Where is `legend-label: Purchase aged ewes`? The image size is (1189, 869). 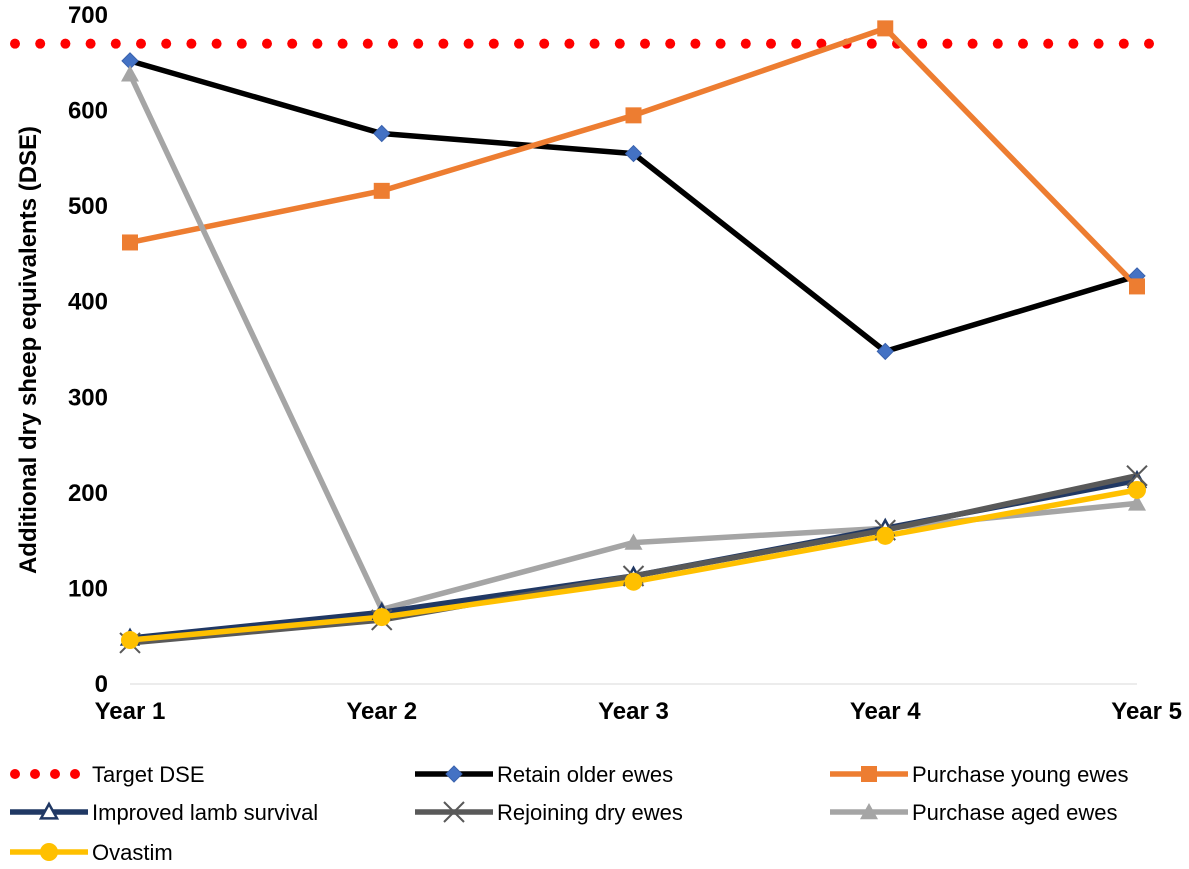 legend-label: Purchase aged ewes is located at coordinates (1014, 812).